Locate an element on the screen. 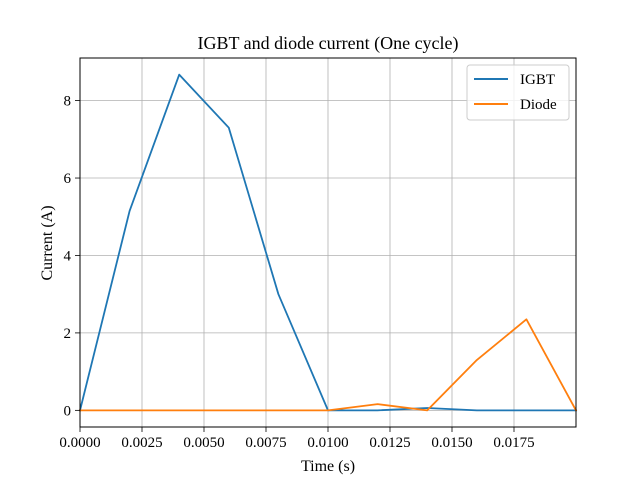  x-tick-label: 0.0050 is located at coordinates (203, 443).